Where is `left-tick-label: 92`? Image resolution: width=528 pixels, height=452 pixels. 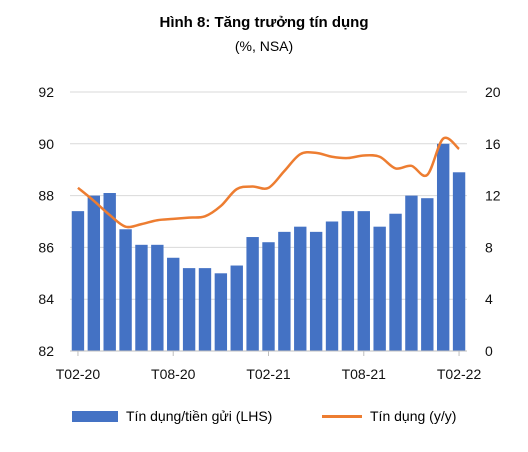
left-tick-label: 92 is located at coordinates (46, 92).